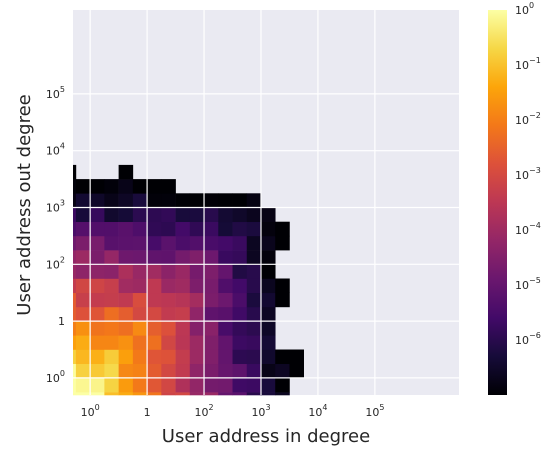 This screenshot has width=557, height=452. I want to click on colorbar-tick-label: 10⁻², so click(528, 119).